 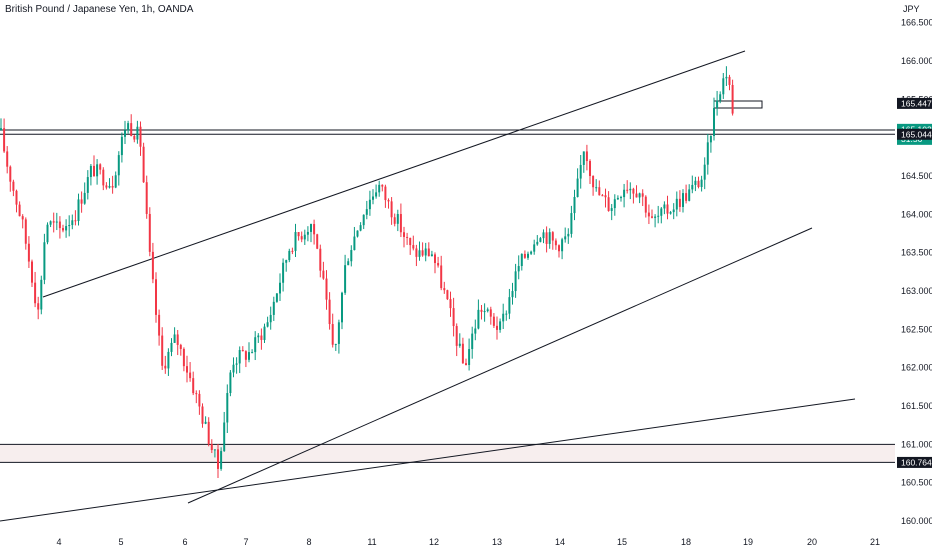 What do you see at coordinates (434, 542) in the screenshot?
I see `x-tick-label: 12` at bounding box center [434, 542].